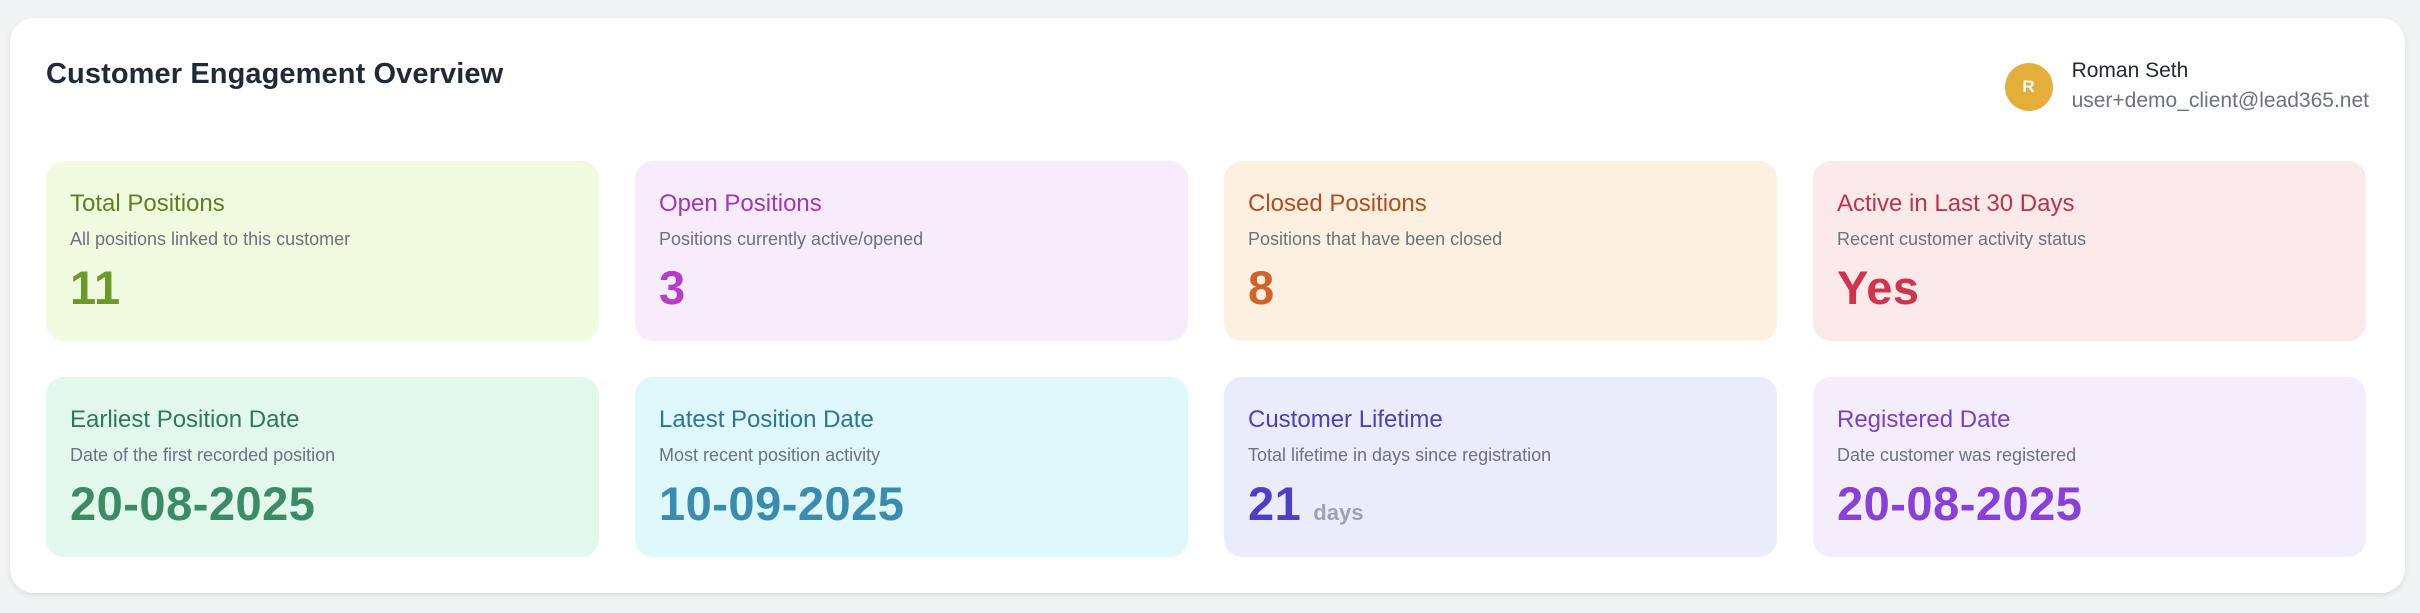 This screenshot has height=613, width=2420. What do you see at coordinates (782, 503) in the screenshot?
I see `card-value: 10-09-2025` at bounding box center [782, 503].